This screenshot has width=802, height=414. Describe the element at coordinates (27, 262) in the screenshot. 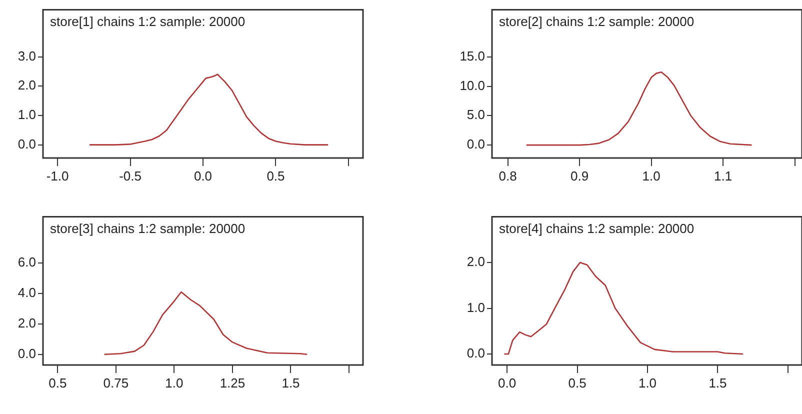

I see `y-tick-label: 6.0` at that location.